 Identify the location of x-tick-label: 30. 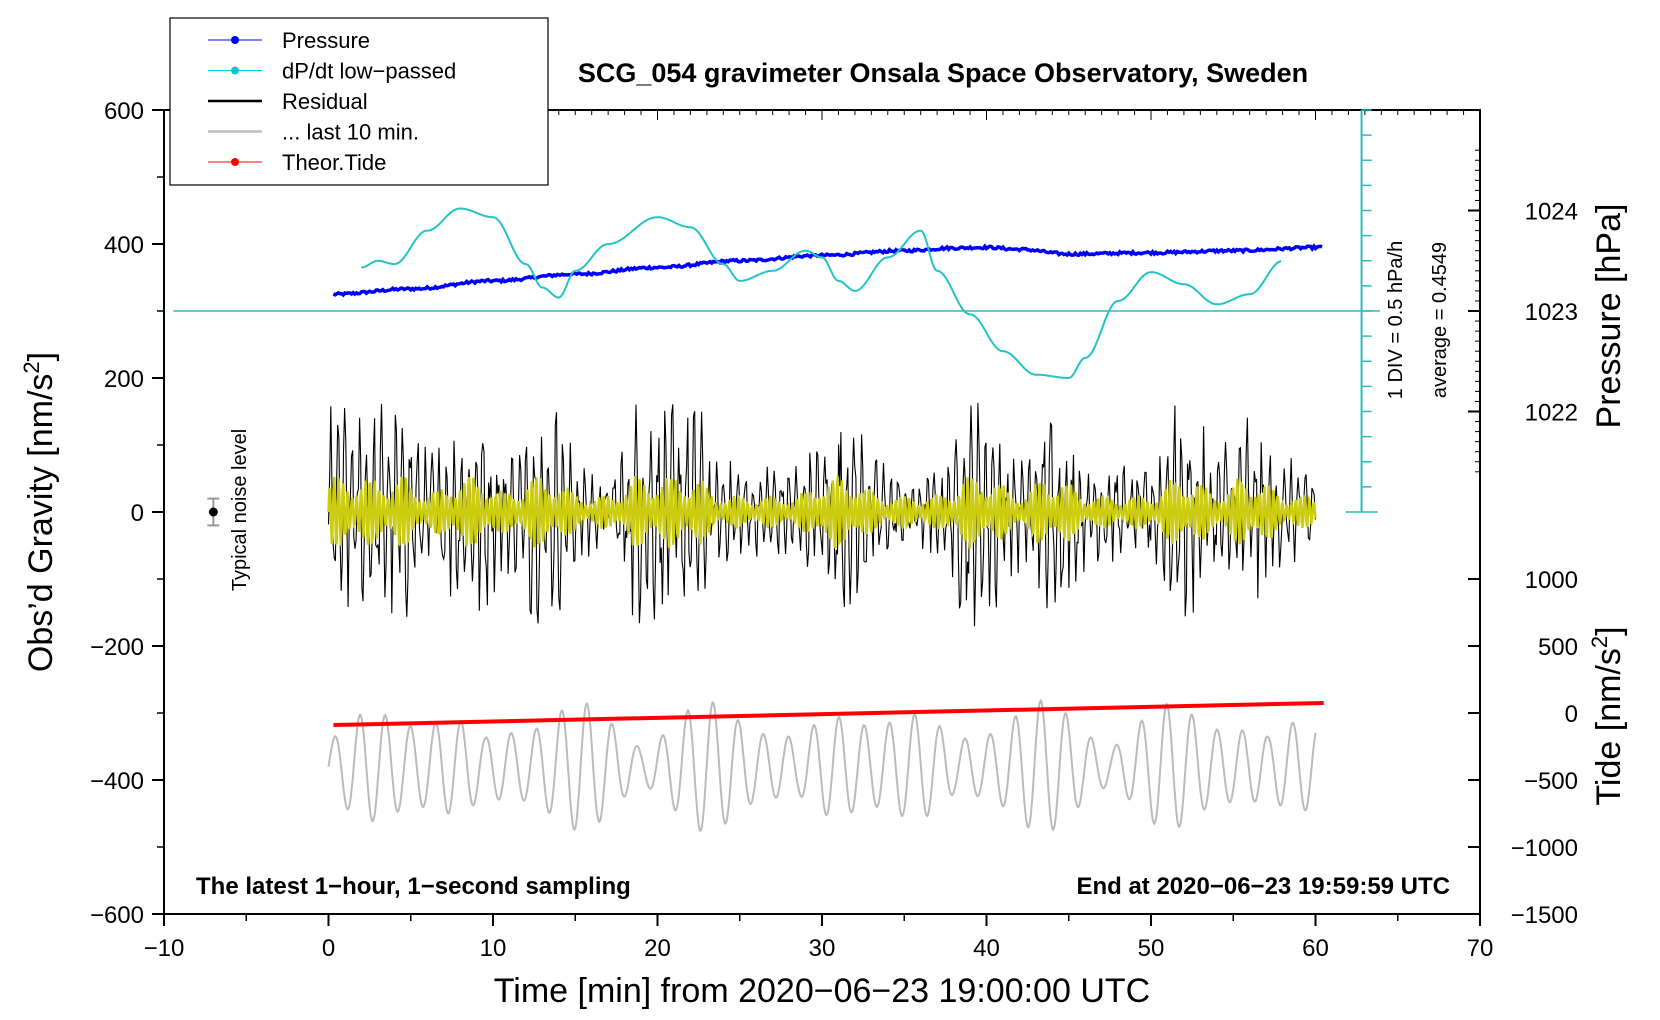
(822, 948).